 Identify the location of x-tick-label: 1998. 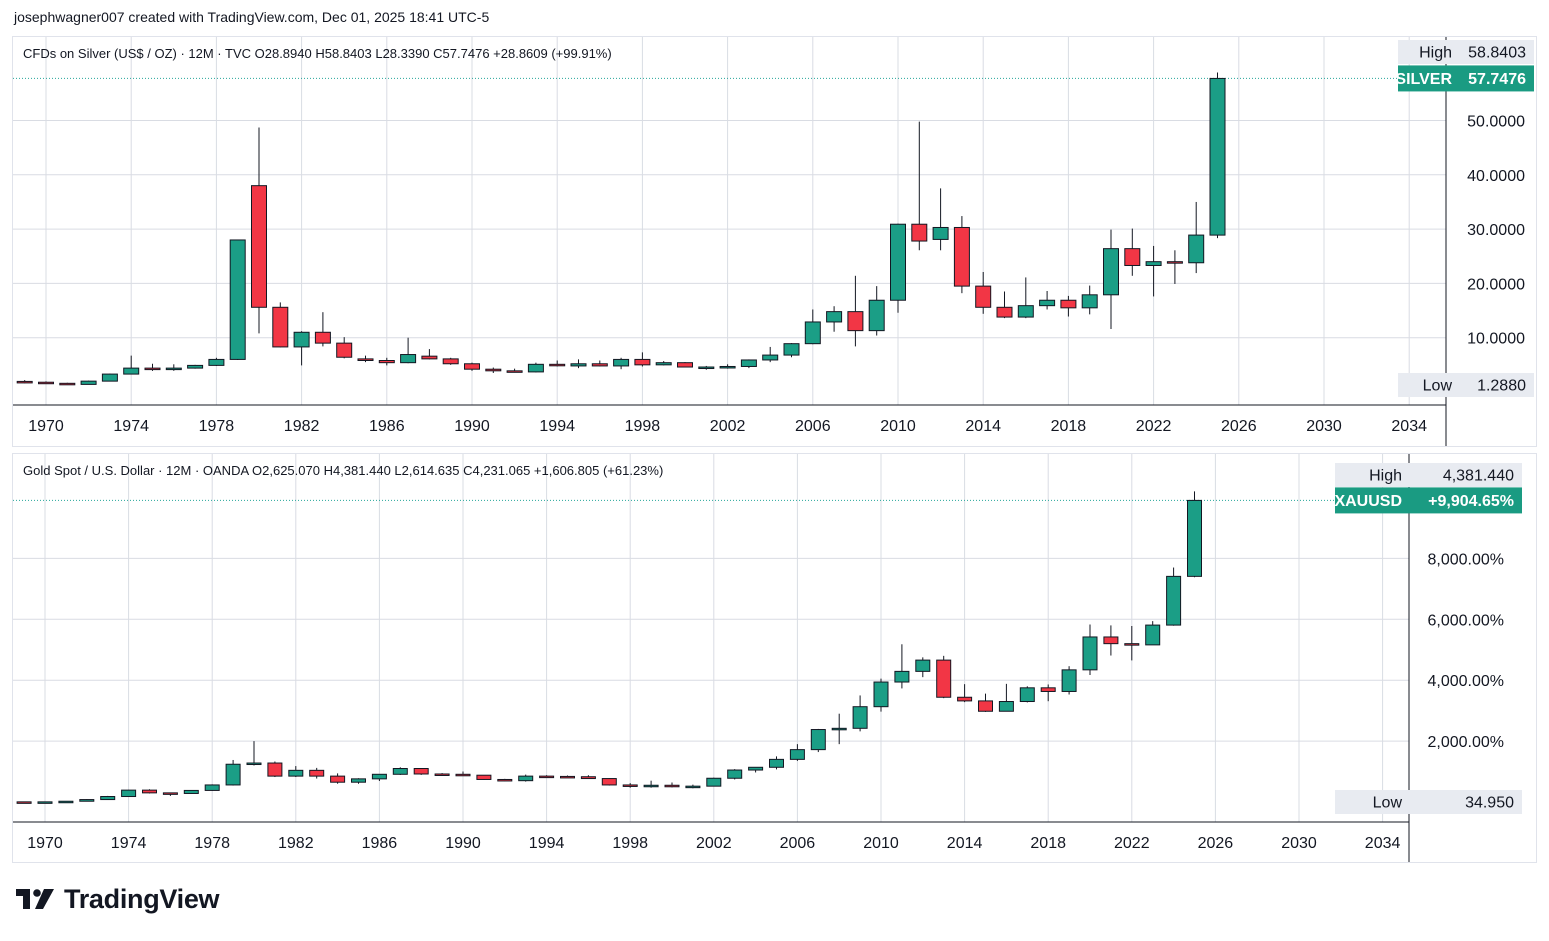
(630, 843).